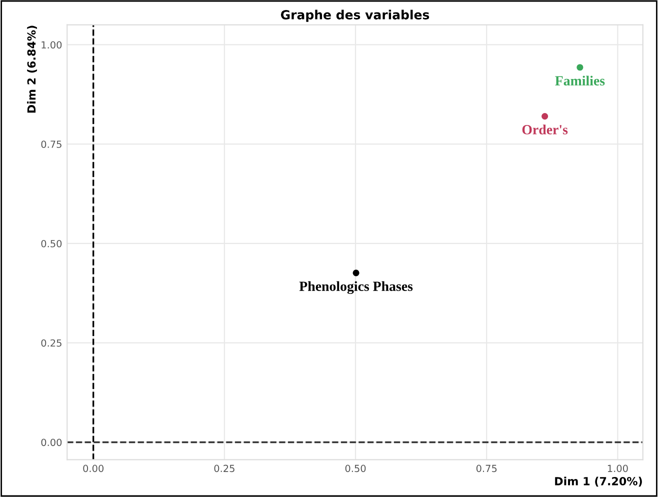 The image size is (658, 497). I want to click on y-tick-label: 1.00, so click(52, 45).